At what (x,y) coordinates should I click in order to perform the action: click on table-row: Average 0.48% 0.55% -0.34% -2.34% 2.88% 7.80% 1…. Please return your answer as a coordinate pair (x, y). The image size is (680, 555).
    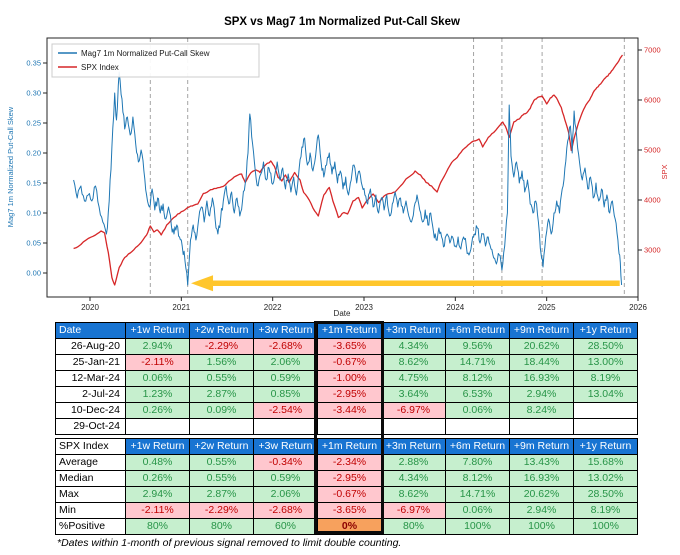
    Looking at the image, I should click on (346, 462).